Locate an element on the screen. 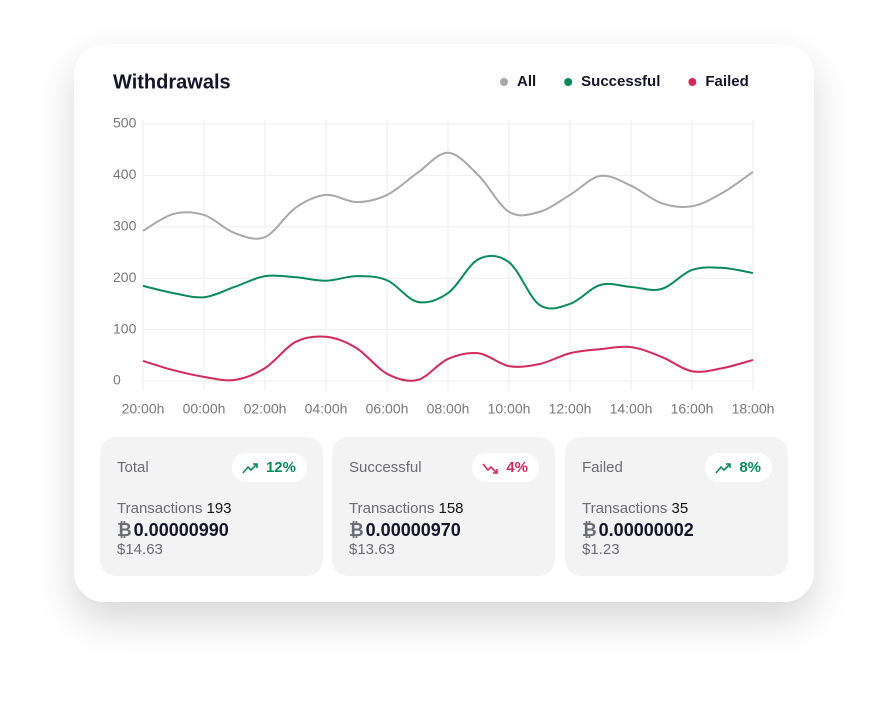 The image size is (888, 706). y-tick-label: 100 is located at coordinates (125, 328).